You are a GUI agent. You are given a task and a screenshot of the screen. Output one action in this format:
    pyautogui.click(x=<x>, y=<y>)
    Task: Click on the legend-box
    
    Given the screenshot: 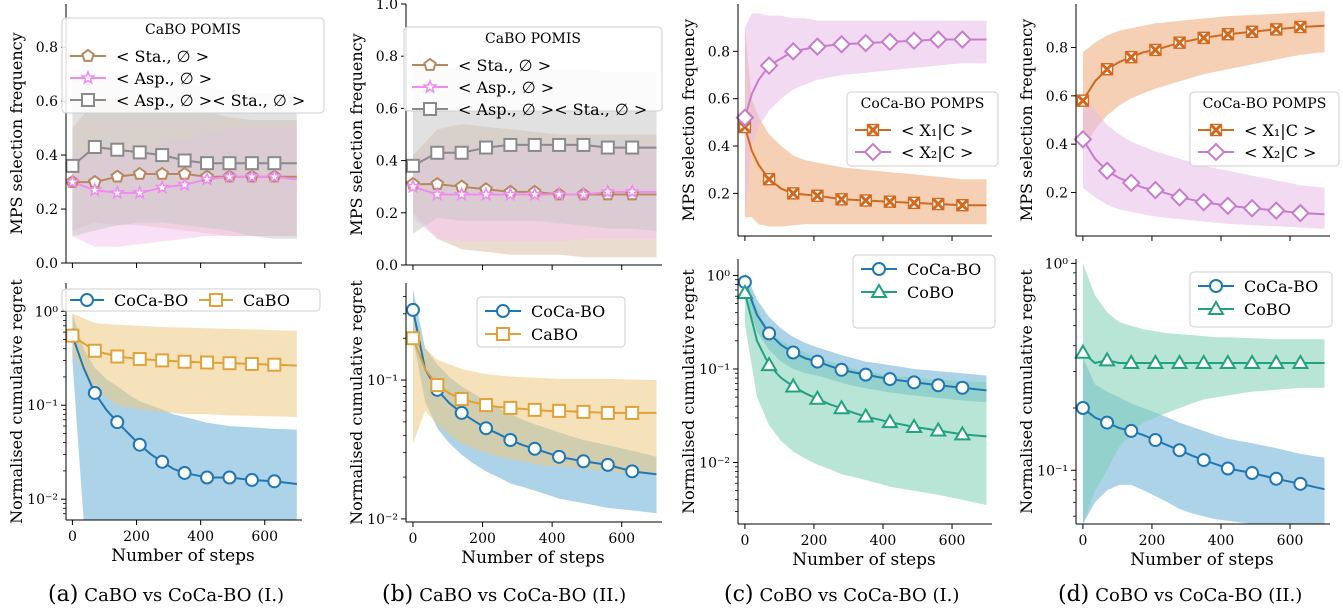 What is the action you would take?
    pyautogui.click(x=922, y=129)
    